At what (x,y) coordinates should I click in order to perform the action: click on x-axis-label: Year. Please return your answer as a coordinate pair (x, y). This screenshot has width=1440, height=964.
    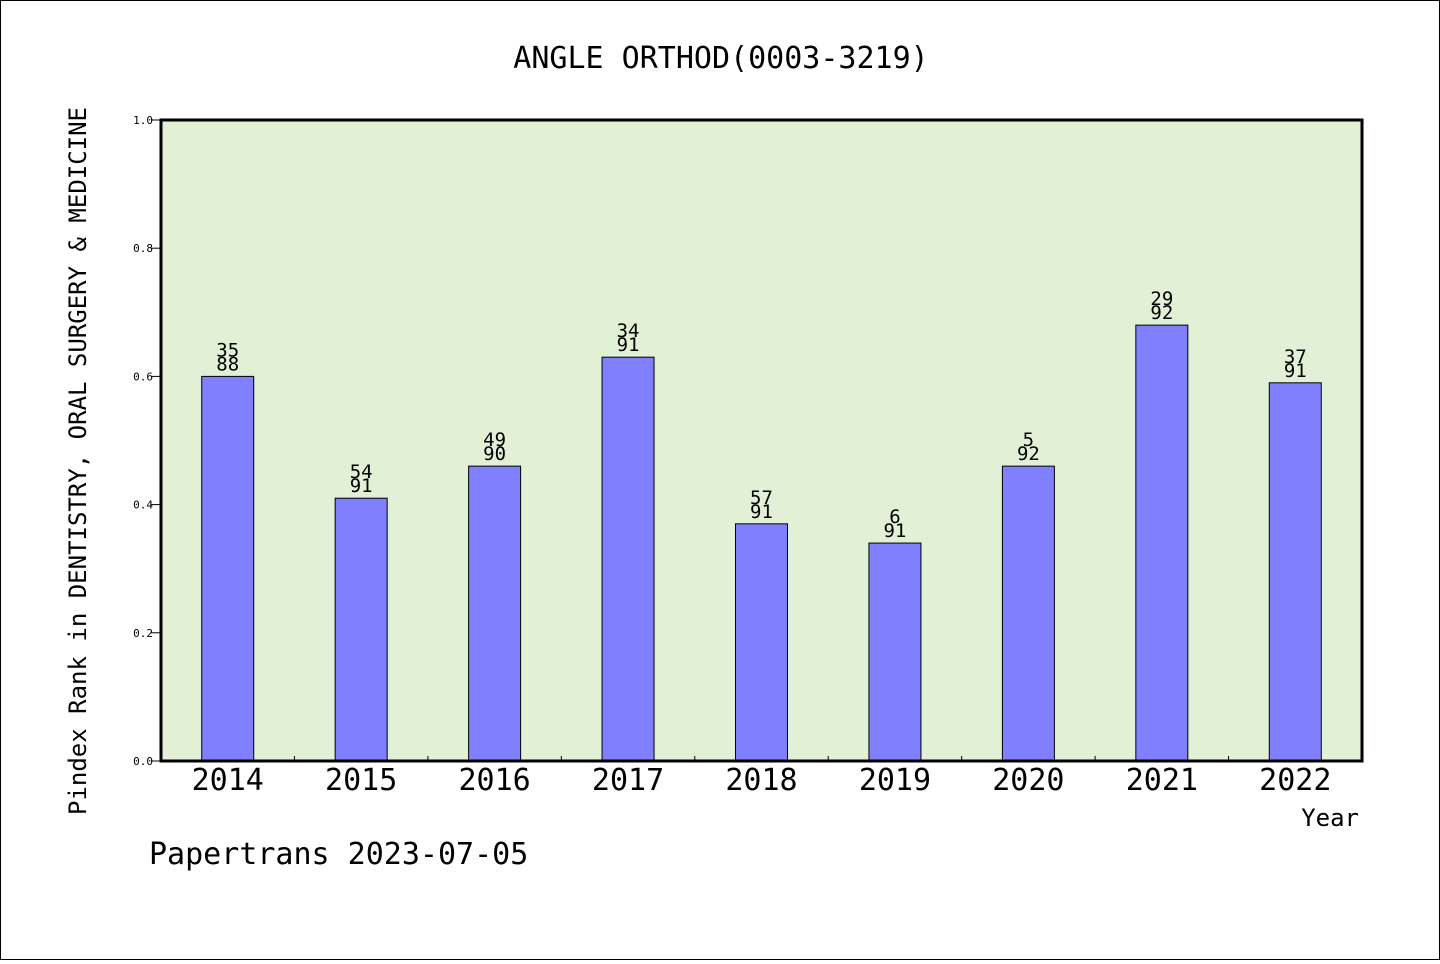
    Looking at the image, I should click on (1330, 818).